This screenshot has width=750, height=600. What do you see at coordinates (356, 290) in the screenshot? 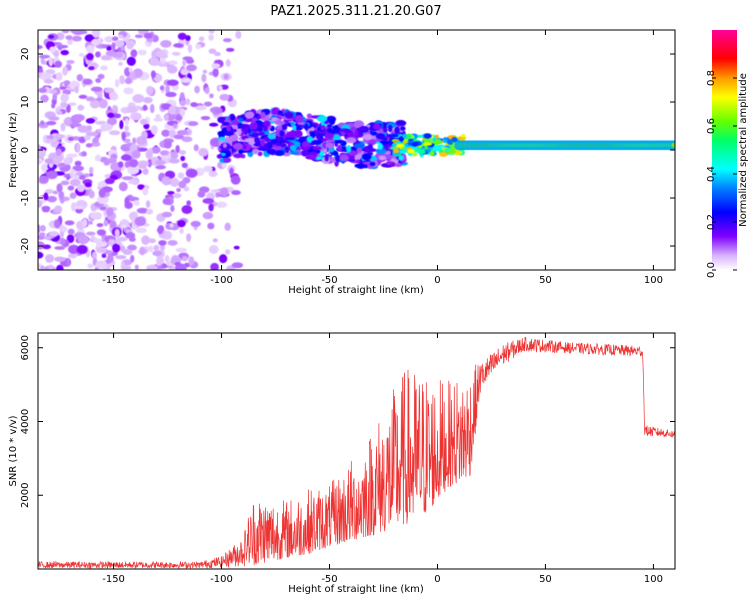
I see `spectrogram-x-axis-label: Height of straight line (km)` at bounding box center [356, 290].